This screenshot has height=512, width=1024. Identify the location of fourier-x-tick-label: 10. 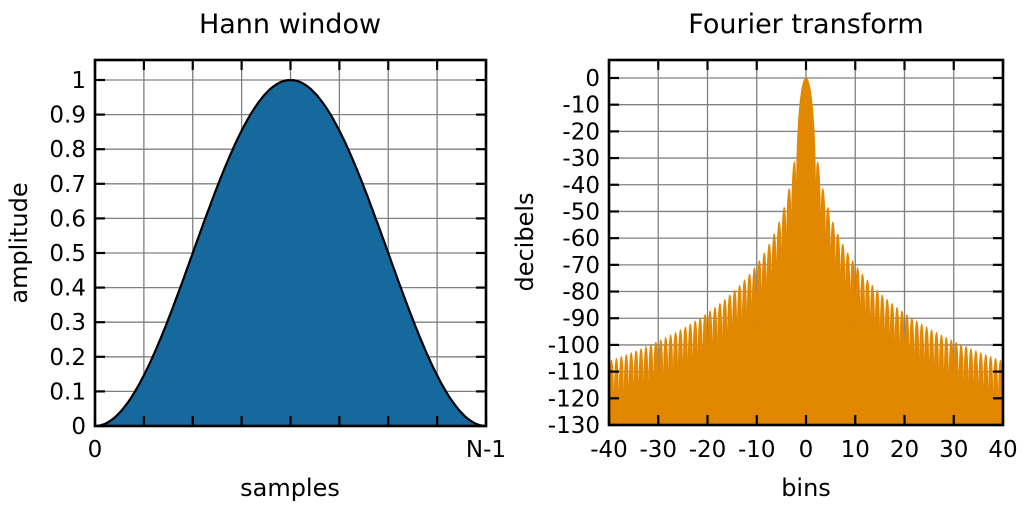
(855, 450).